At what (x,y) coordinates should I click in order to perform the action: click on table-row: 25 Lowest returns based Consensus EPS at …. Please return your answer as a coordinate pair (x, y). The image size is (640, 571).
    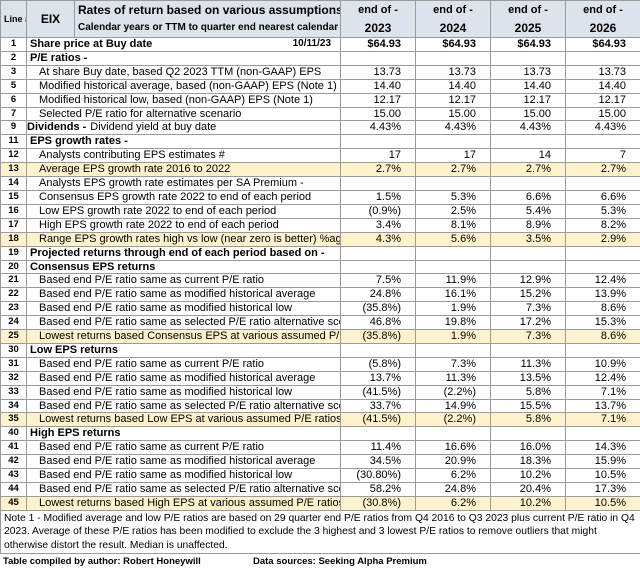
    Looking at the image, I should click on (320, 336).